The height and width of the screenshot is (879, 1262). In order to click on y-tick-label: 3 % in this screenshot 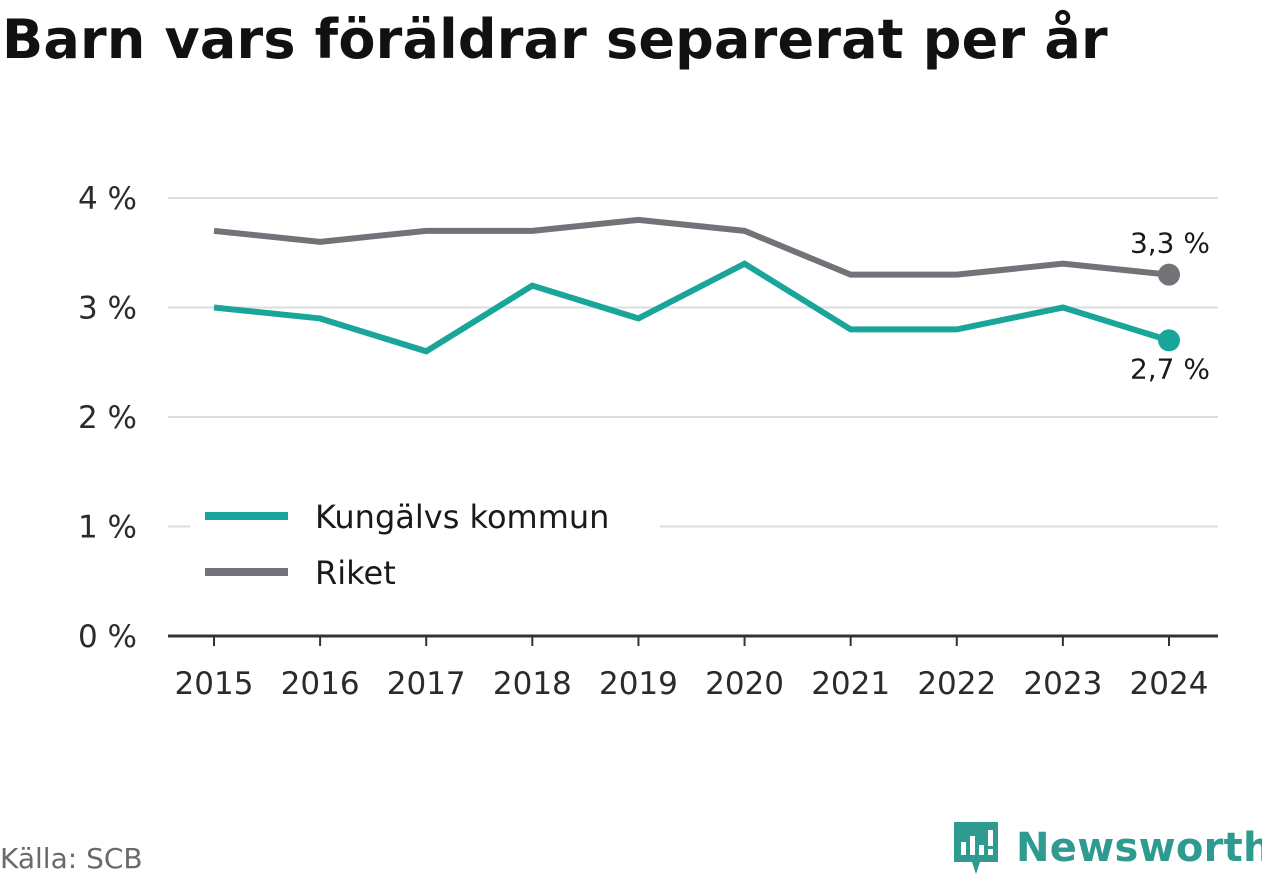, I will do `click(107, 309)`.